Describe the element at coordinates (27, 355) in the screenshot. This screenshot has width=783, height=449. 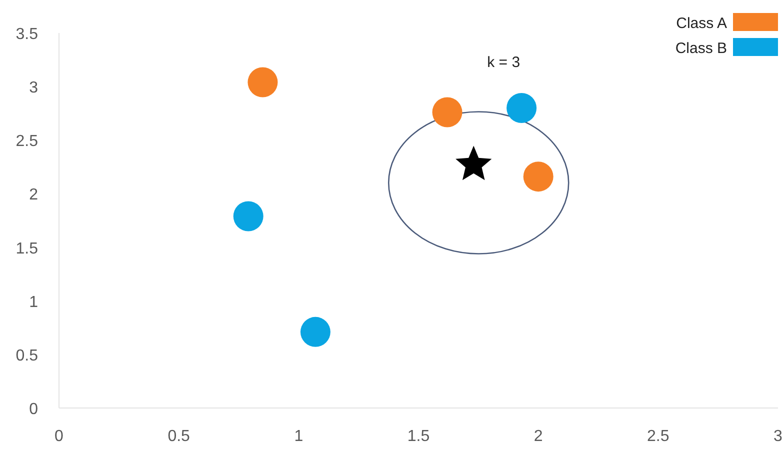
I see `y-tick-label: 0.5` at that location.